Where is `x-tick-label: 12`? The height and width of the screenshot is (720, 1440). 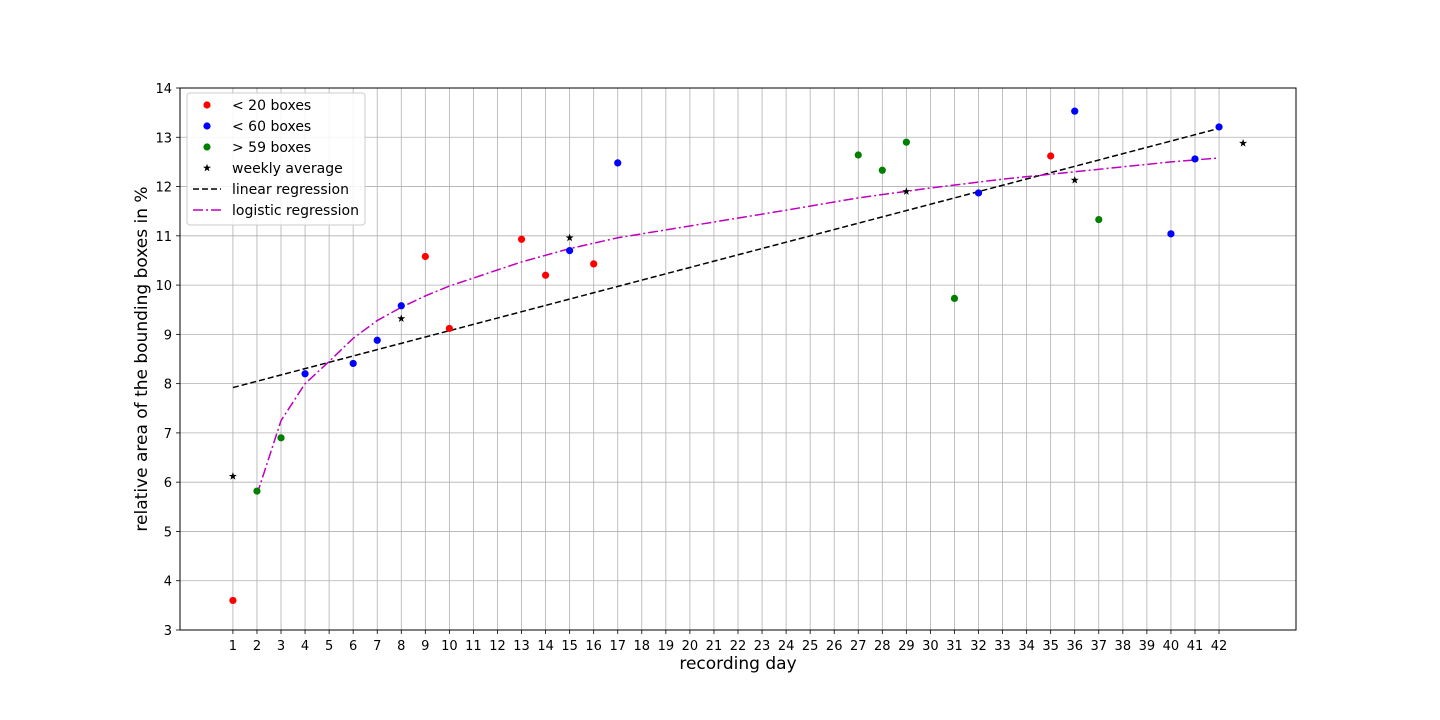
x-tick-label: 12 is located at coordinates (497, 646).